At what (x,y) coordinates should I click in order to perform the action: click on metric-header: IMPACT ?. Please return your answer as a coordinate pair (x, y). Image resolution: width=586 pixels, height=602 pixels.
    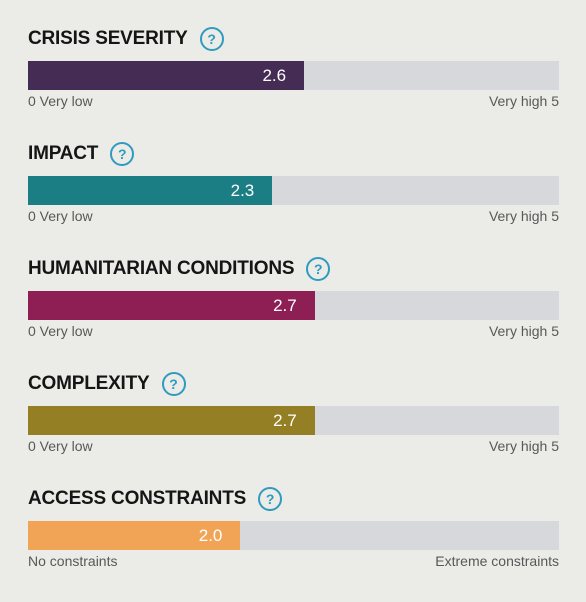
    Looking at the image, I should click on (293, 154).